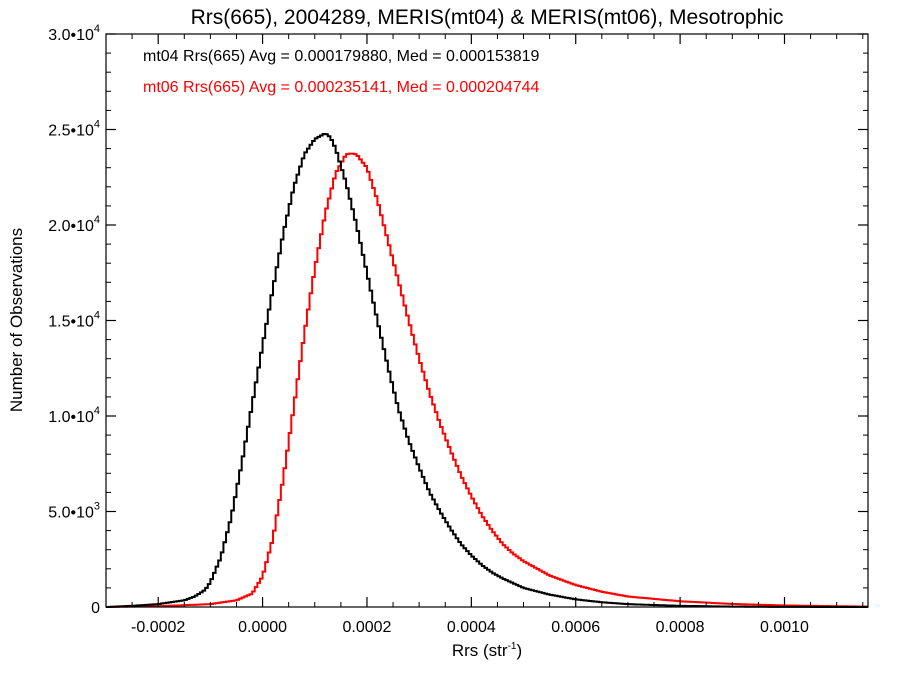 Image resolution: width=900 pixels, height=675 pixels. I want to click on y-tick-mantissa: 0, so click(95, 608).